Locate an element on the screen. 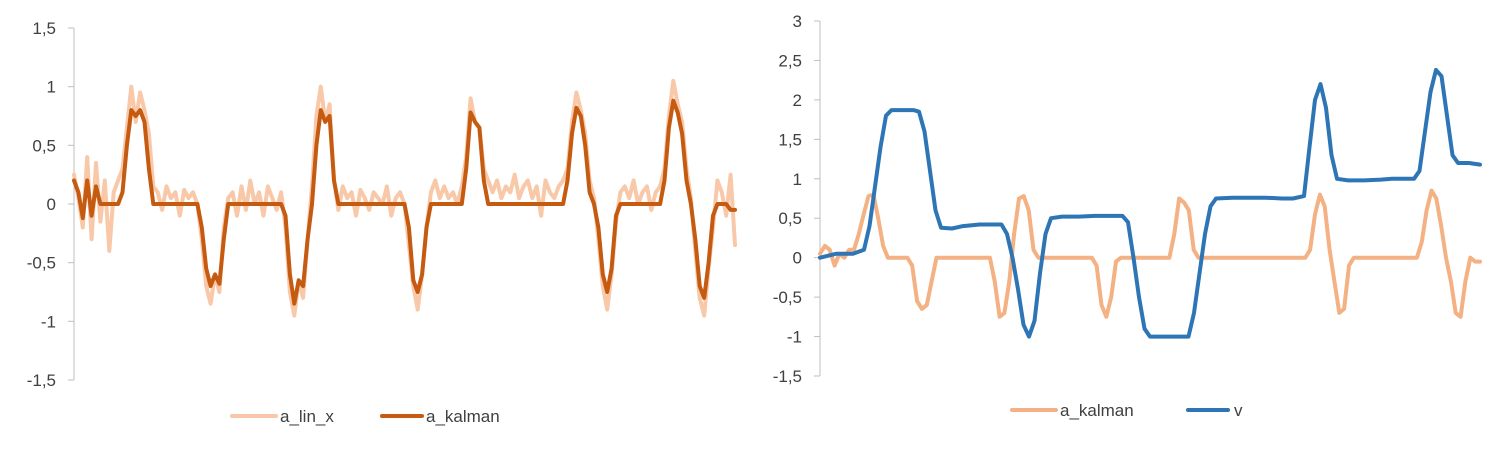  series-line-a-kalman is located at coordinates (1150, 253).